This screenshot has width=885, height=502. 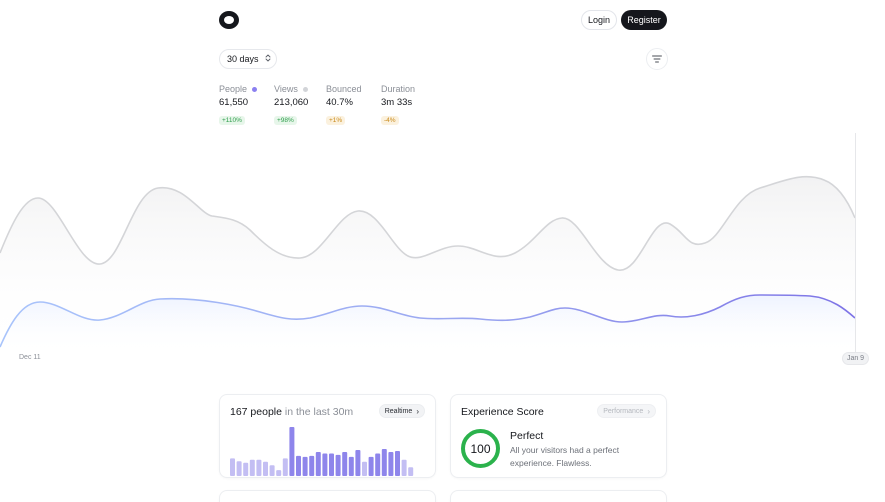 What do you see at coordinates (398, 89) in the screenshot?
I see `metric-label: Duration` at bounding box center [398, 89].